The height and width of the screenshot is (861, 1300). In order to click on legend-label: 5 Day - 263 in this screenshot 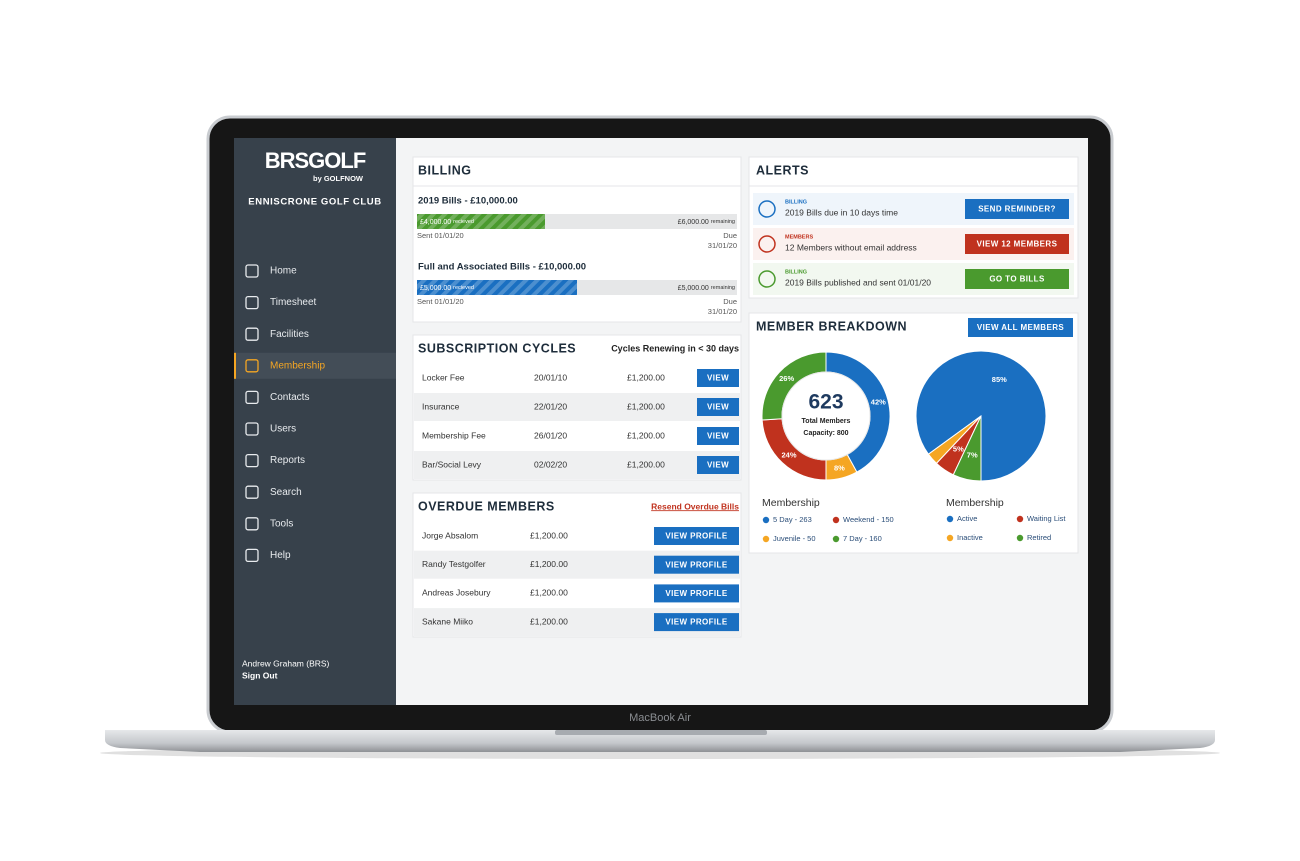, I will do `click(792, 519)`.